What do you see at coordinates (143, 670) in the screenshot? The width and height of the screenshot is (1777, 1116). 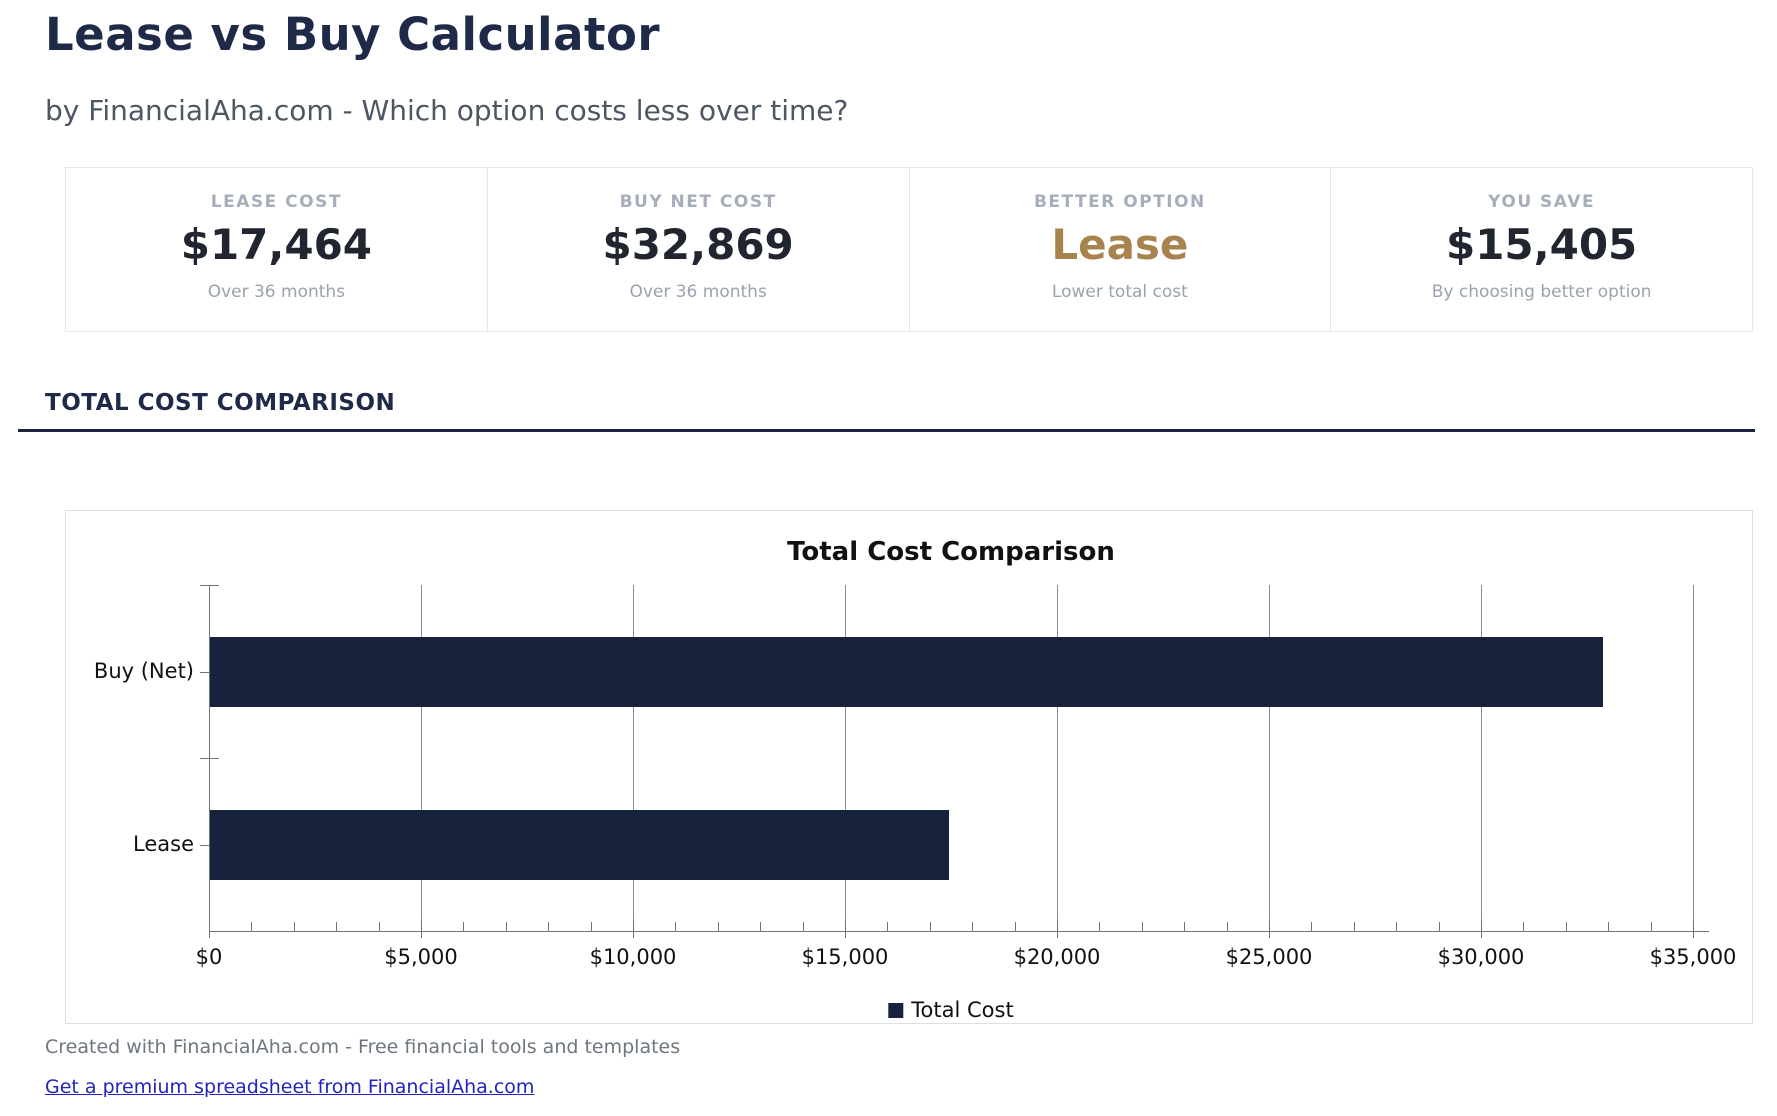 I see `y-tick-label: Buy (Net)` at bounding box center [143, 670].